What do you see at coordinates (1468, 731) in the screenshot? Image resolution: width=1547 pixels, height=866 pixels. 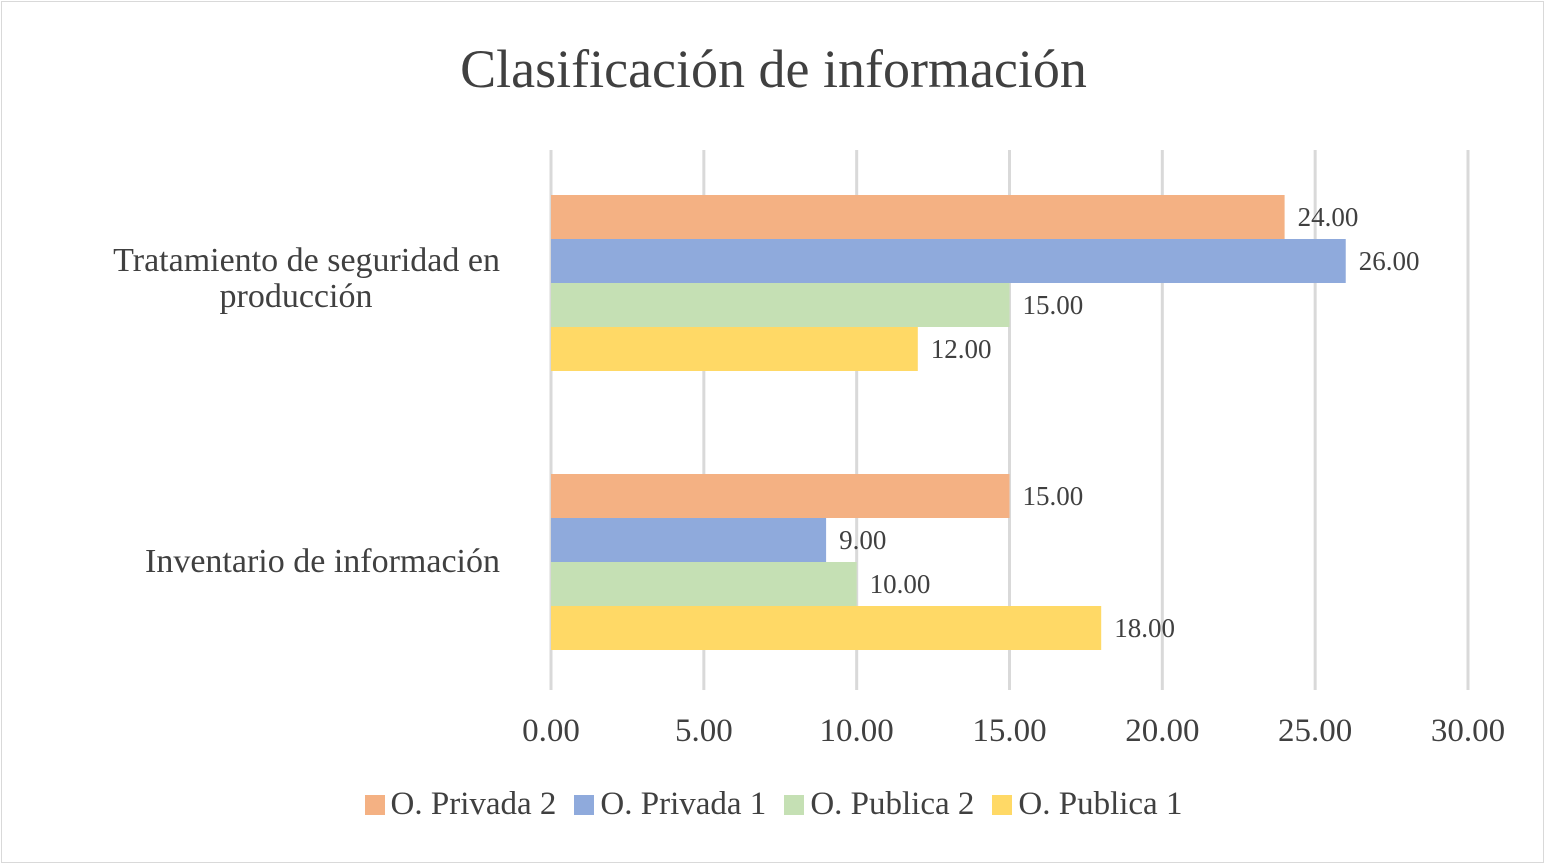 I see `x-tick-label: 30.00` at bounding box center [1468, 731].